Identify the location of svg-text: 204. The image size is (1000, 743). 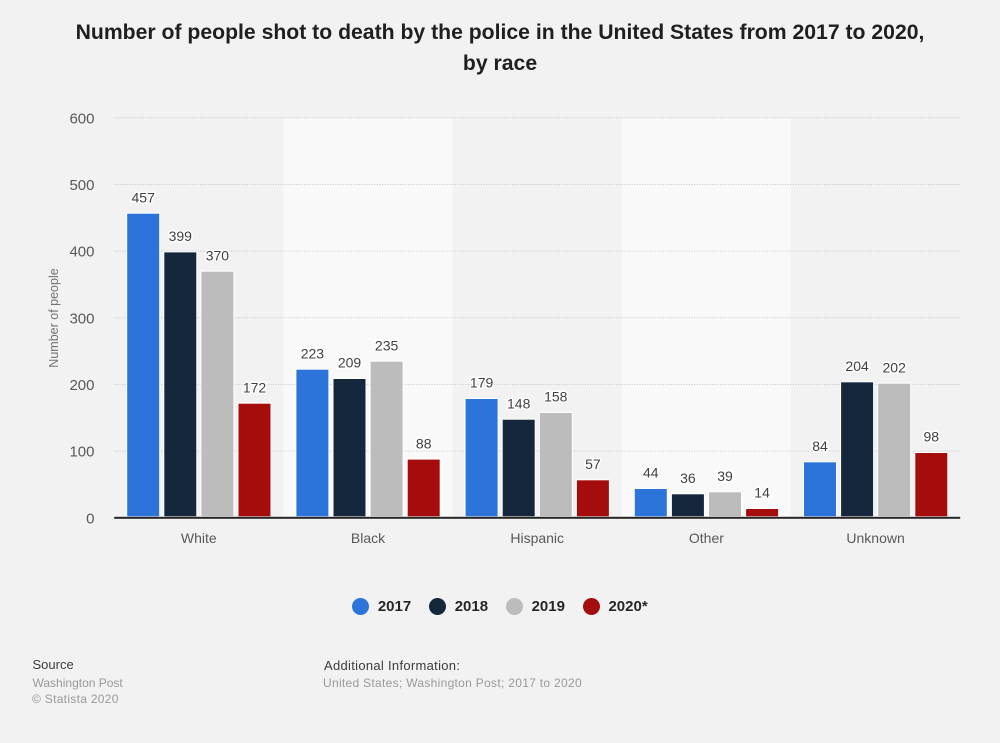
(857, 366).